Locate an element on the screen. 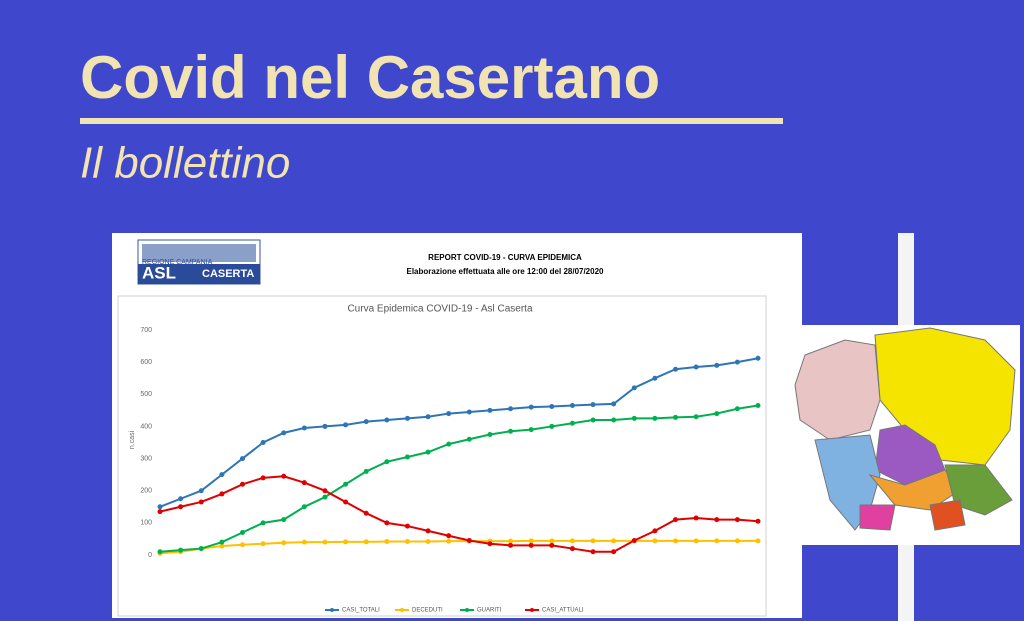 The height and width of the screenshot is (621, 1024). logo-building is located at coordinates (199, 253).